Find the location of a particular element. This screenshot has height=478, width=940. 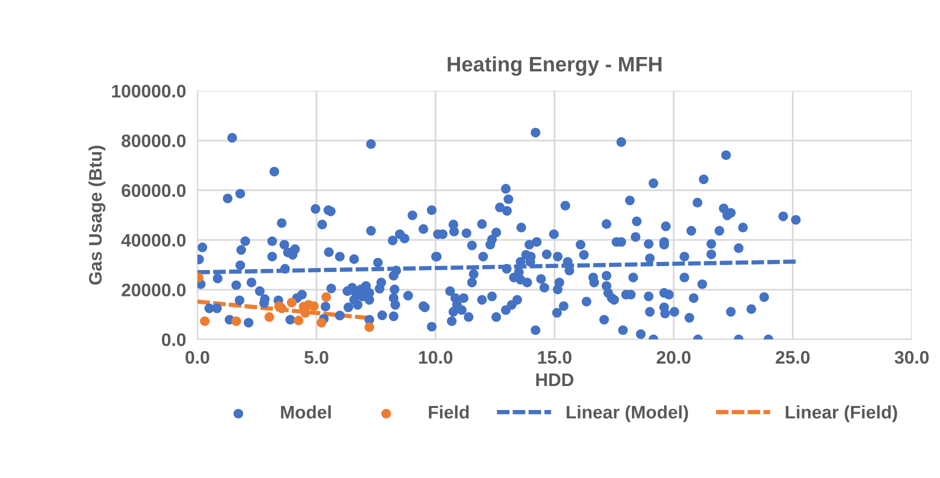

legend-label: Model is located at coordinates (306, 412).